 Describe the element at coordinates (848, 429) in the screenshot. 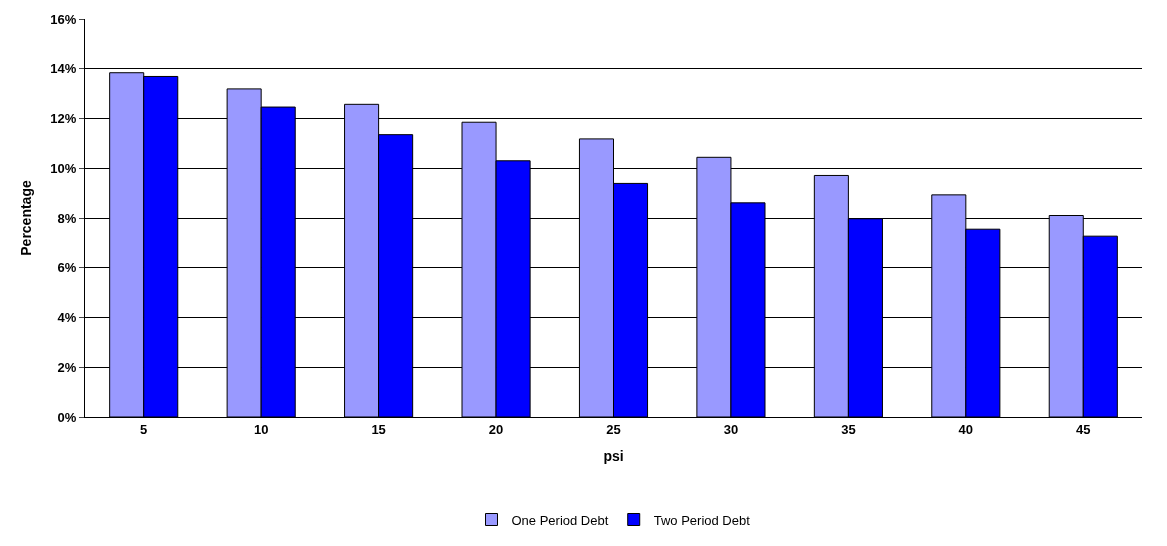

I see `x-tick-label: 35` at that location.